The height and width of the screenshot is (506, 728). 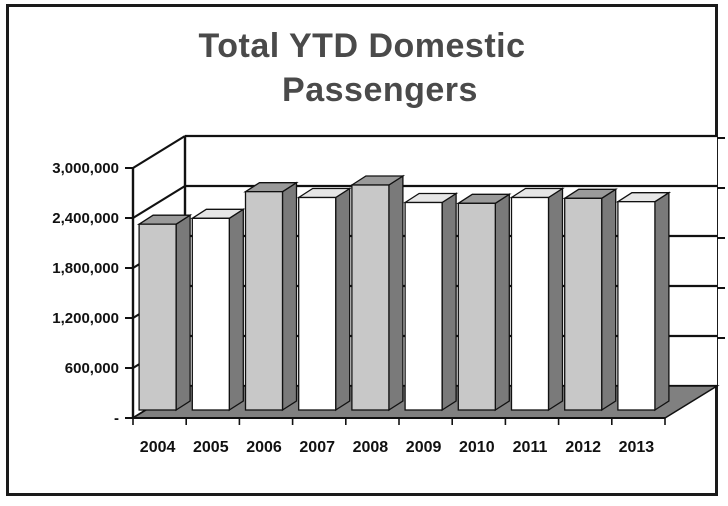 What do you see at coordinates (158, 447) in the screenshot?
I see `x-tick-label: 2004` at bounding box center [158, 447].